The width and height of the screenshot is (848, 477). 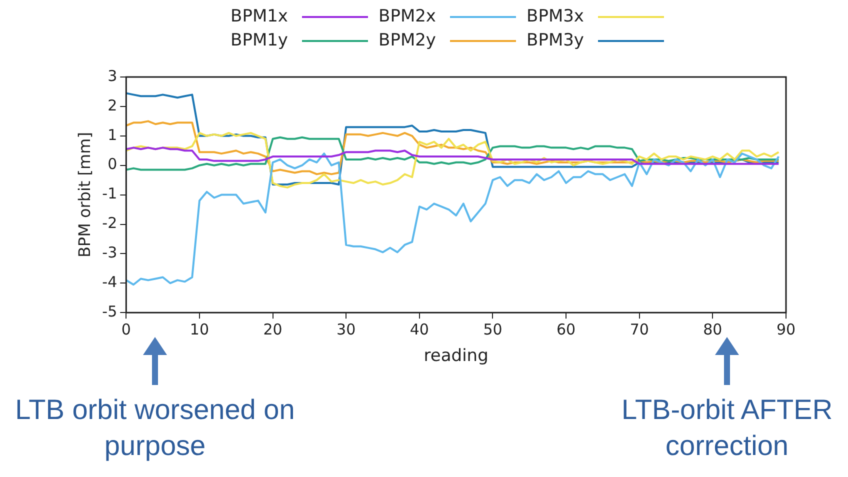 What do you see at coordinates (786, 329) in the screenshot?
I see `x-tick-label: 90` at bounding box center [786, 329].